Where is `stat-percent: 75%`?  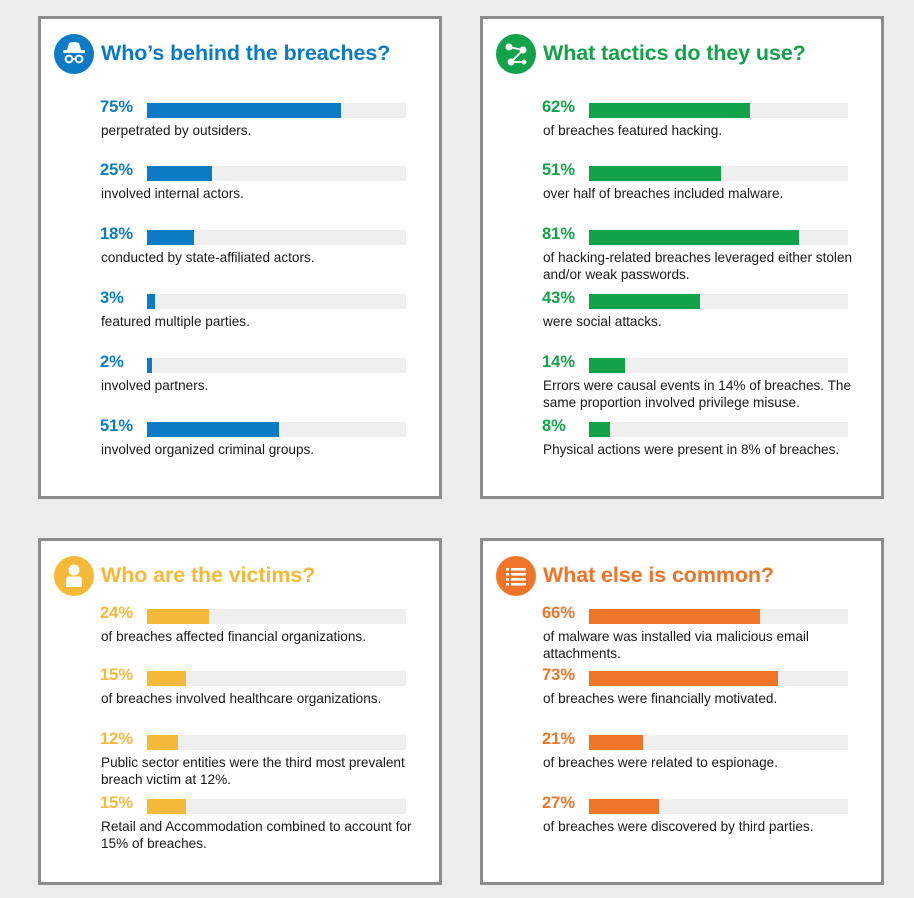 stat-percent: 75% is located at coordinates (117, 107).